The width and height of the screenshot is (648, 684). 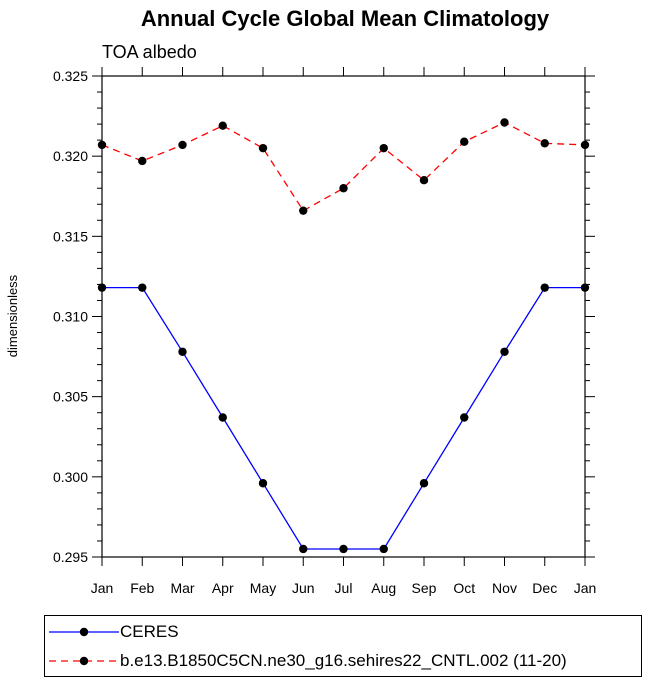 What do you see at coordinates (70, 76) in the screenshot?
I see `y-tick-label: 0.325` at bounding box center [70, 76].